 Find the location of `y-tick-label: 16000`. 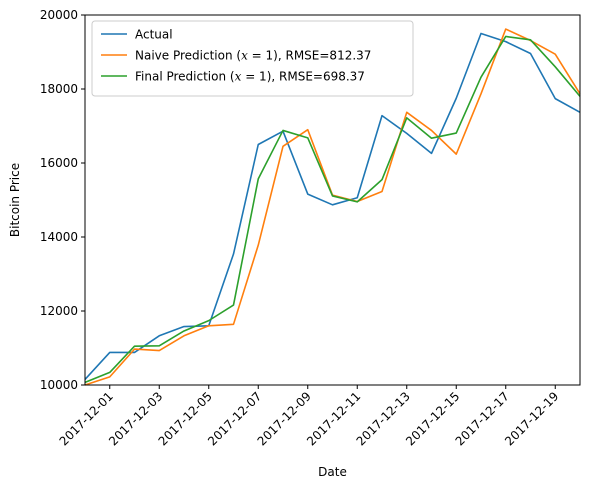

y-tick-label: 16000 is located at coordinates (59, 163).